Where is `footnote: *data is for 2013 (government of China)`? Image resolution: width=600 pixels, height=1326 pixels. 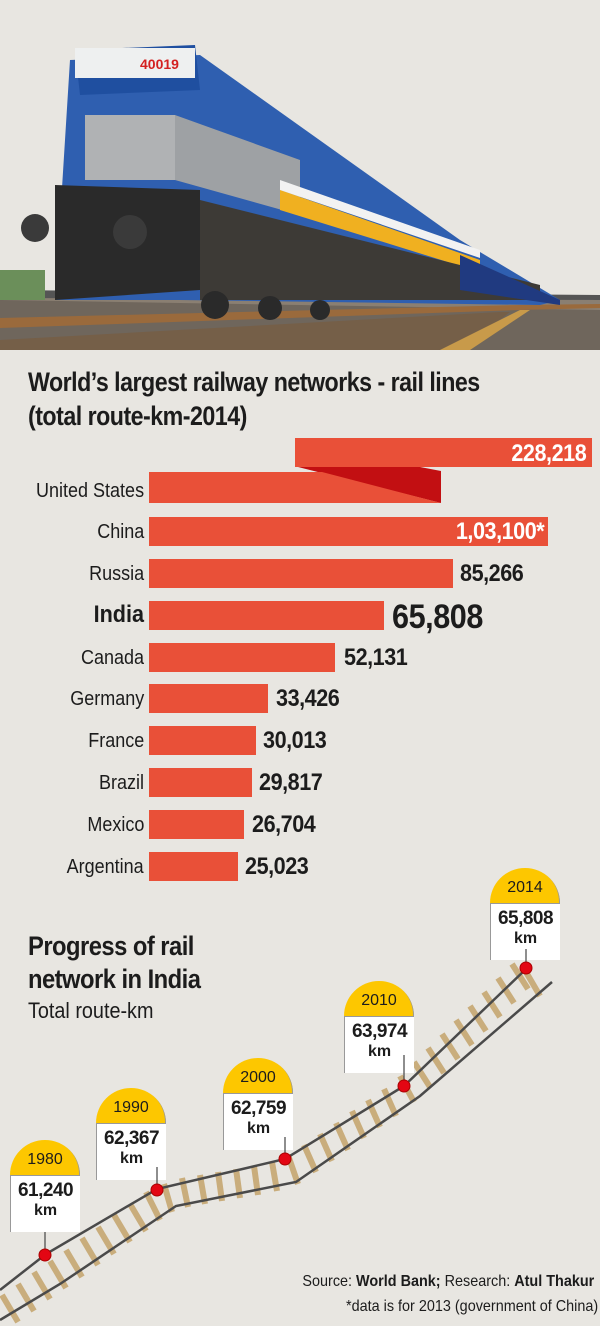 footnote: *data is for 2013 (government of China) is located at coordinates (471, 1306).